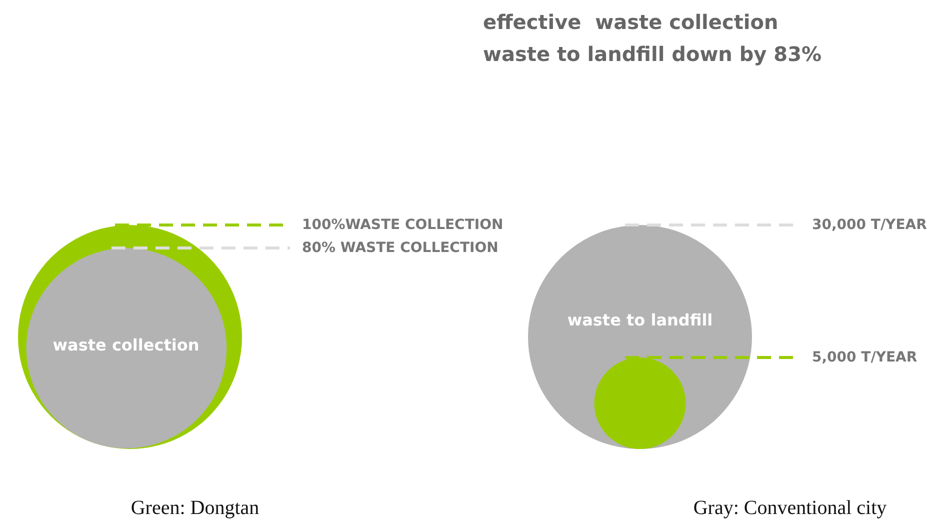  What do you see at coordinates (870, 225) in the screenshot?
I see `data-label: 30,000 T/YEAR` at bounding box center [870, 225].